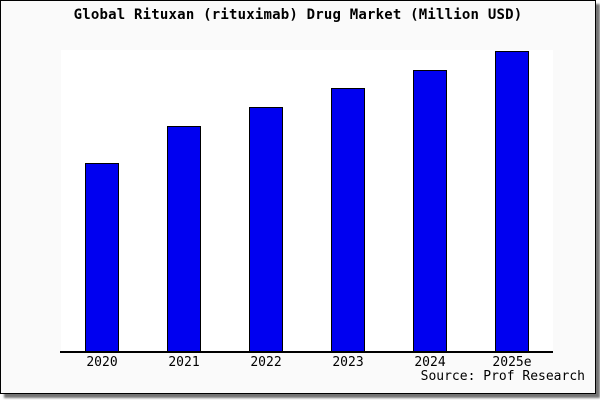 The width and height of the screenshot is (600, 400). Describe the element at coordinates (184, 239) in the screenshot. I see `bar-2021` at that location.